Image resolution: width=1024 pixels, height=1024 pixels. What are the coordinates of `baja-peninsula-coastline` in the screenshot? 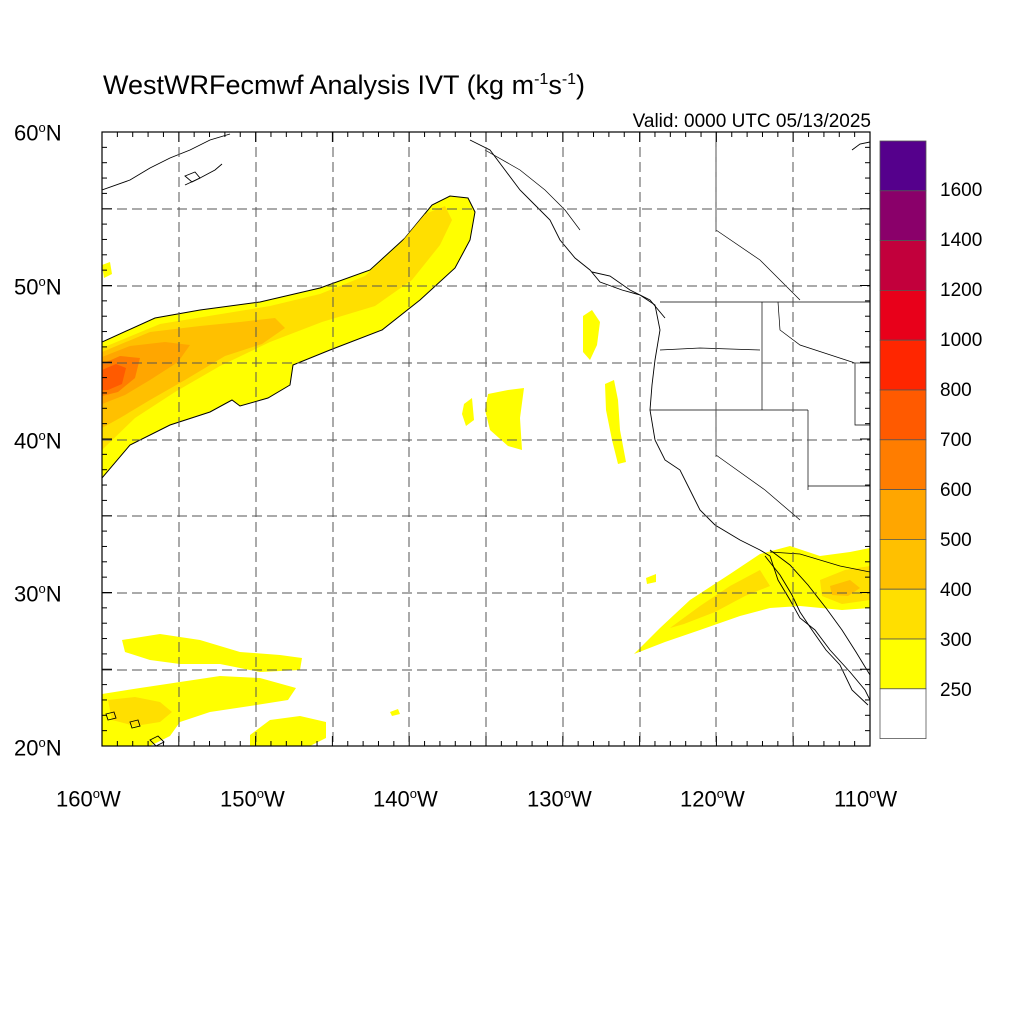 It's located at (816, 630).